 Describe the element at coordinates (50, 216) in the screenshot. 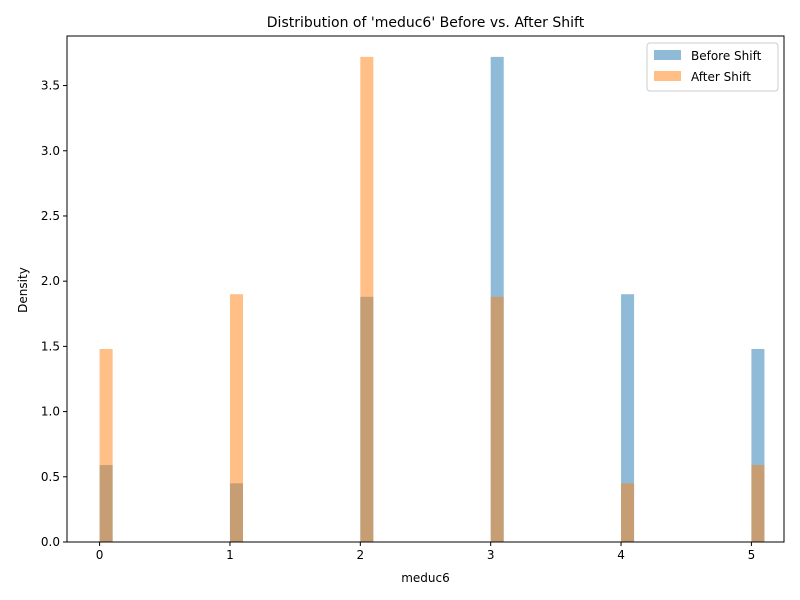

I see `y-tick-label: 2.5` at that location.